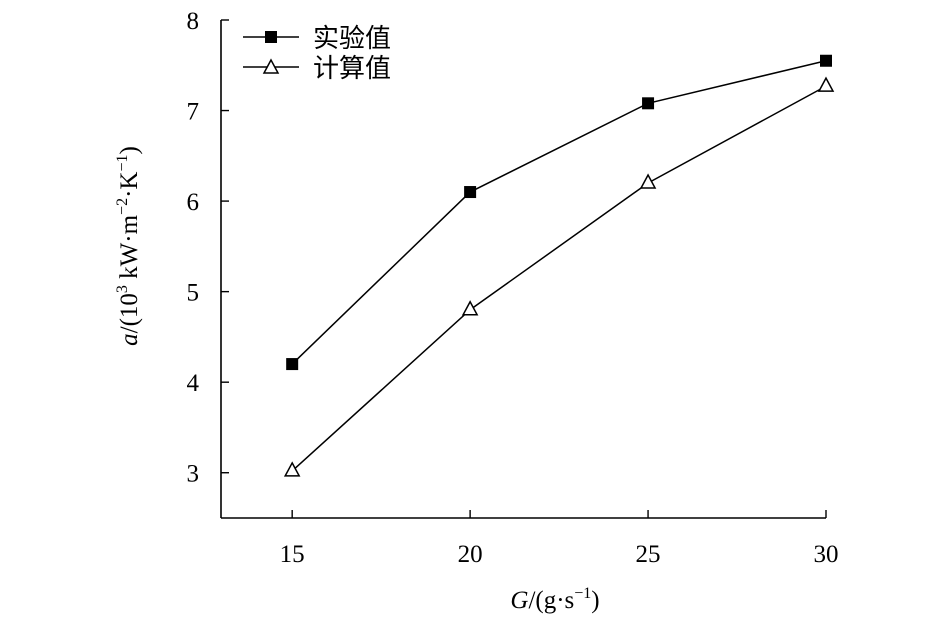  What do you see at coordinates (193, 112) in the screenshot?
I see `y-tick-label: 7` at bounding box center [193, 112].